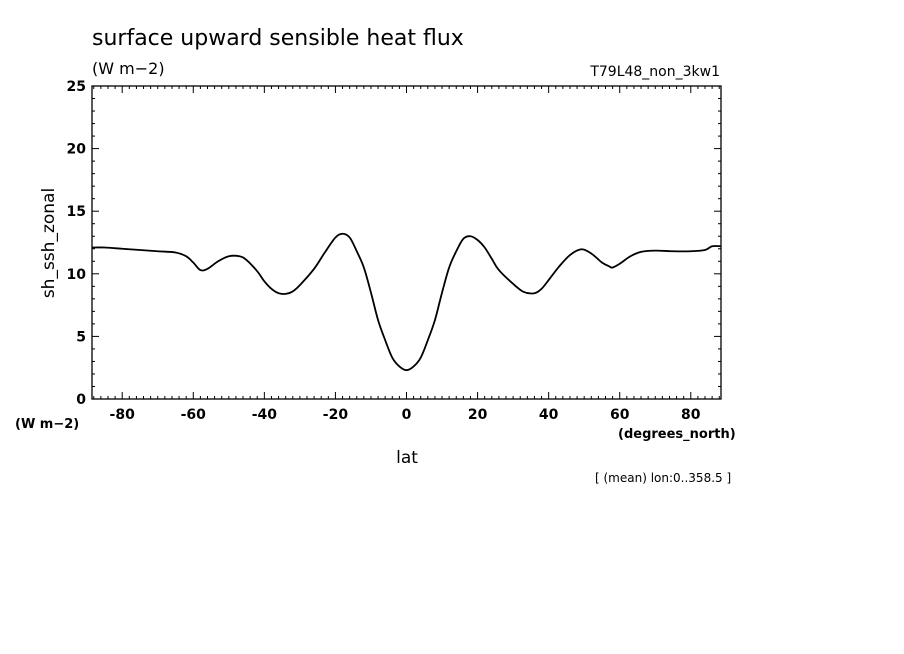  I want to click on y-tick-label: 15, so click(76, 212).